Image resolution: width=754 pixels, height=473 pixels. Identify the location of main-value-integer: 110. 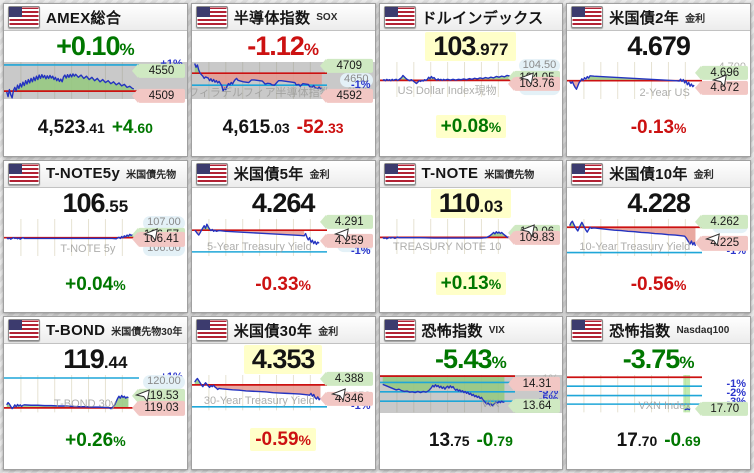
(459, 202).